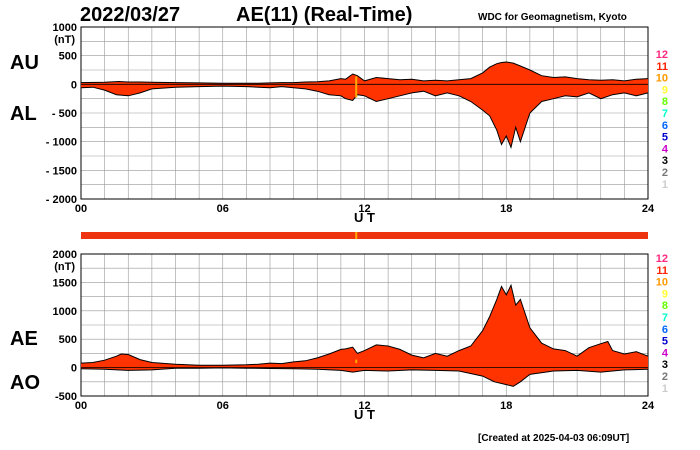 Image resolution: width=700 pixels, height=450 pixels. What do you see at coordinates (364, 377) in the screenshot?
I see `series-line-ao` at bounding box center [364, 377].